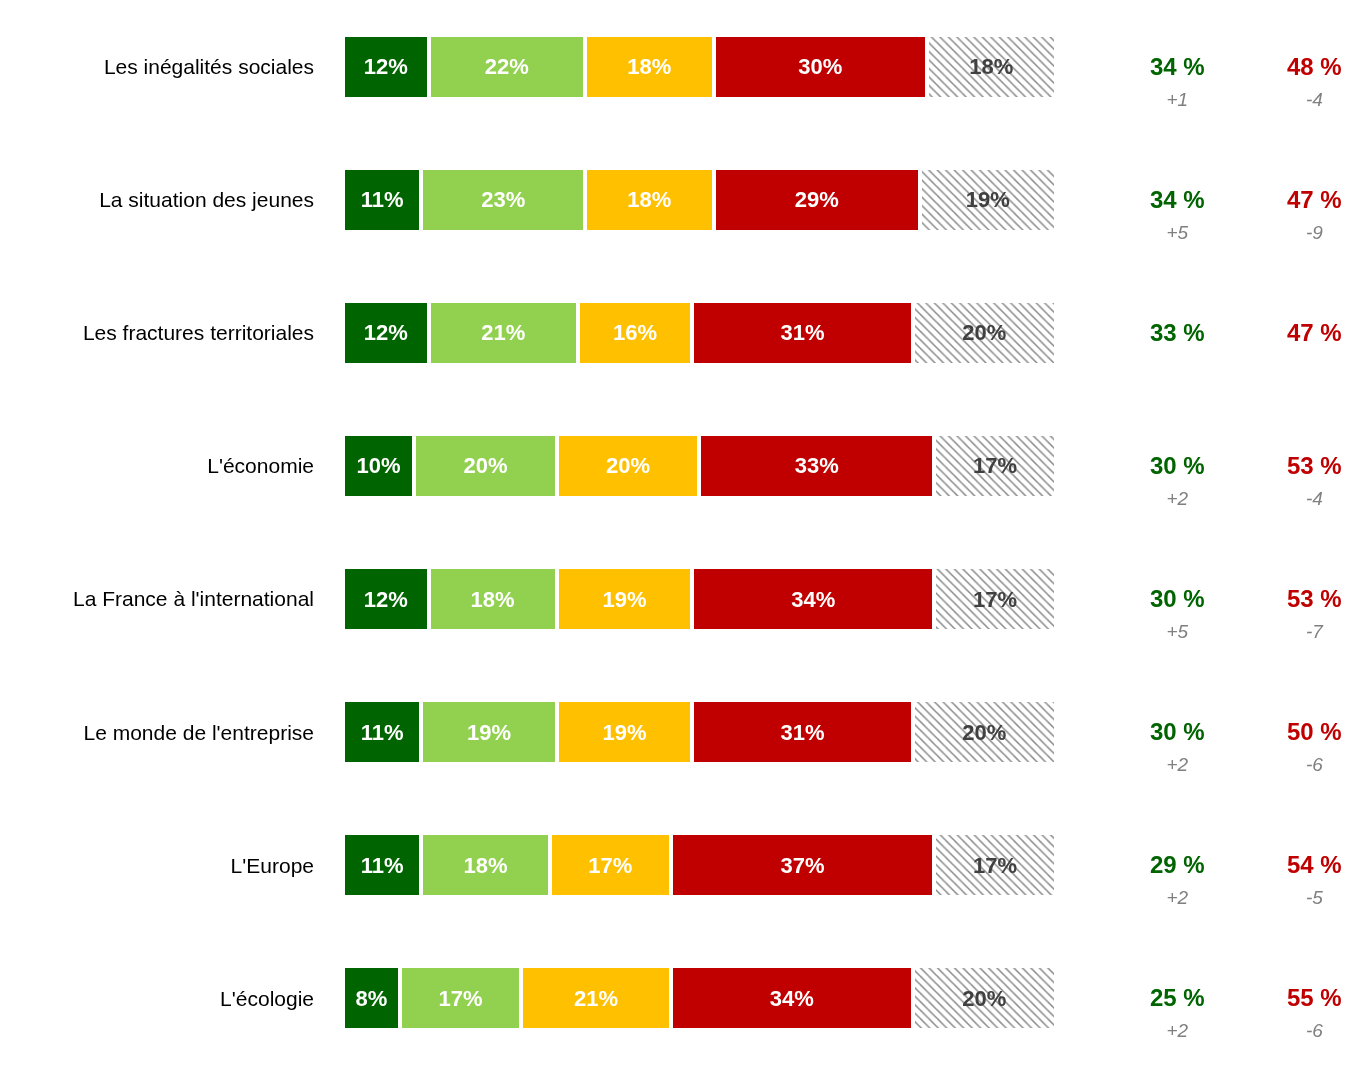 The image size is (1349, 1077). I want to click on y-tick-label: Le monde de l'entreprise, so click(198, 732).